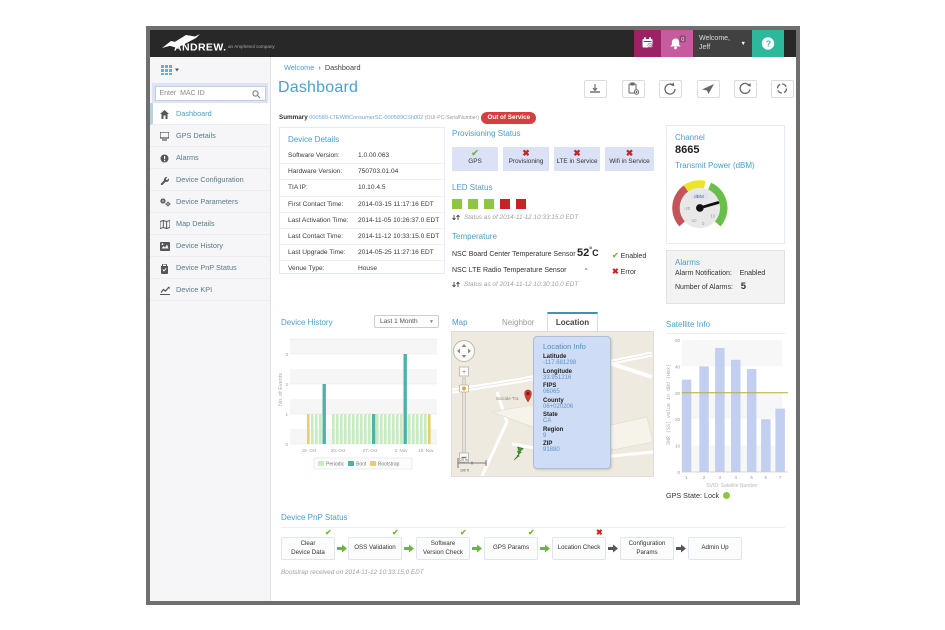 This screenshot has width=945, height=630. Describe the element at coordinates (251, 46) in the screenshot. I see `svg-text: an Amphenol company` at that location.